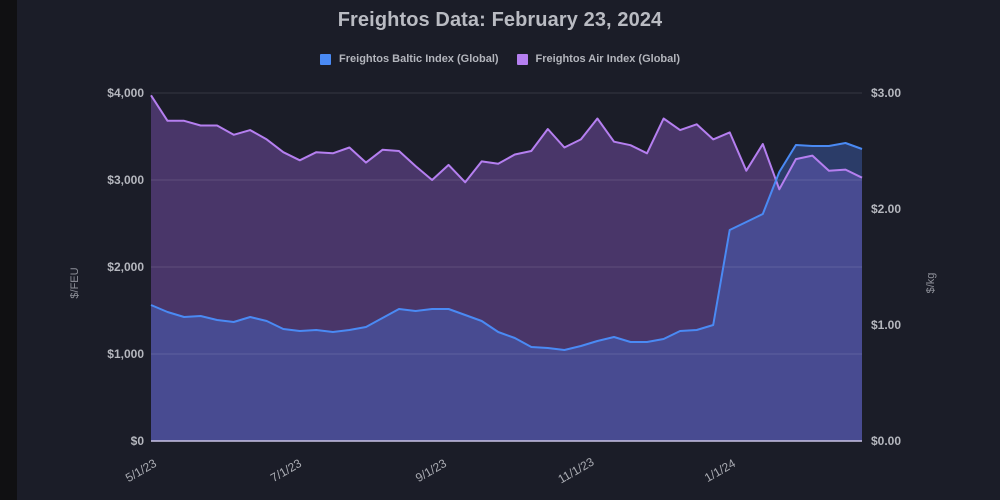 The width and height of the screenshot is (1000, 500). What do you see at coordinates (886, 325) in the screenshot?
I see `right-axis-tick: $1.00` at bounding box center [886, 325].